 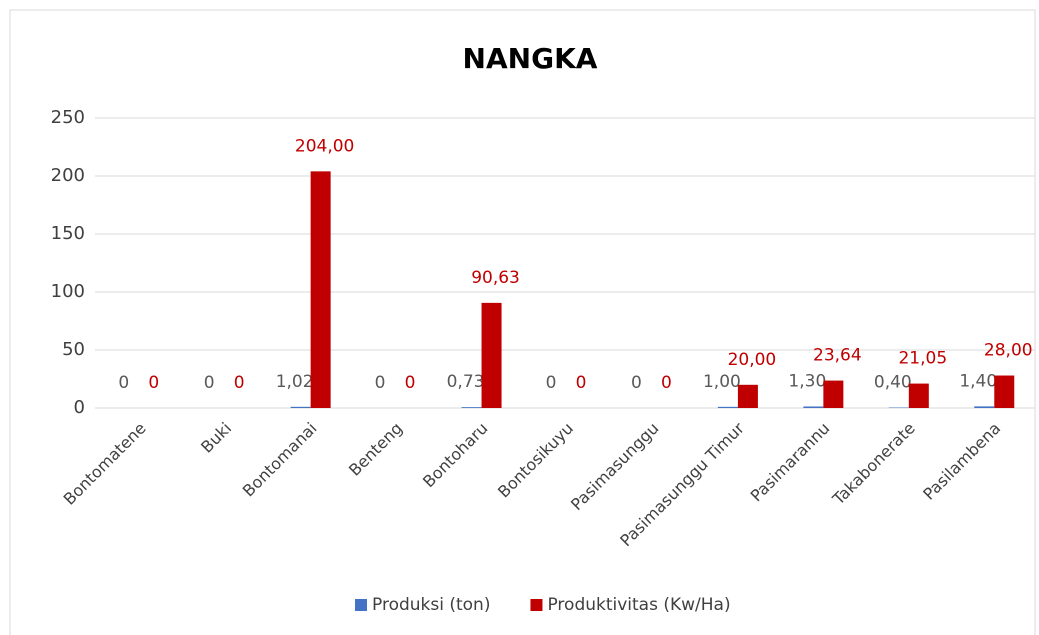 I want to click on y-tick-label: 0, so click(x=79, y=407).